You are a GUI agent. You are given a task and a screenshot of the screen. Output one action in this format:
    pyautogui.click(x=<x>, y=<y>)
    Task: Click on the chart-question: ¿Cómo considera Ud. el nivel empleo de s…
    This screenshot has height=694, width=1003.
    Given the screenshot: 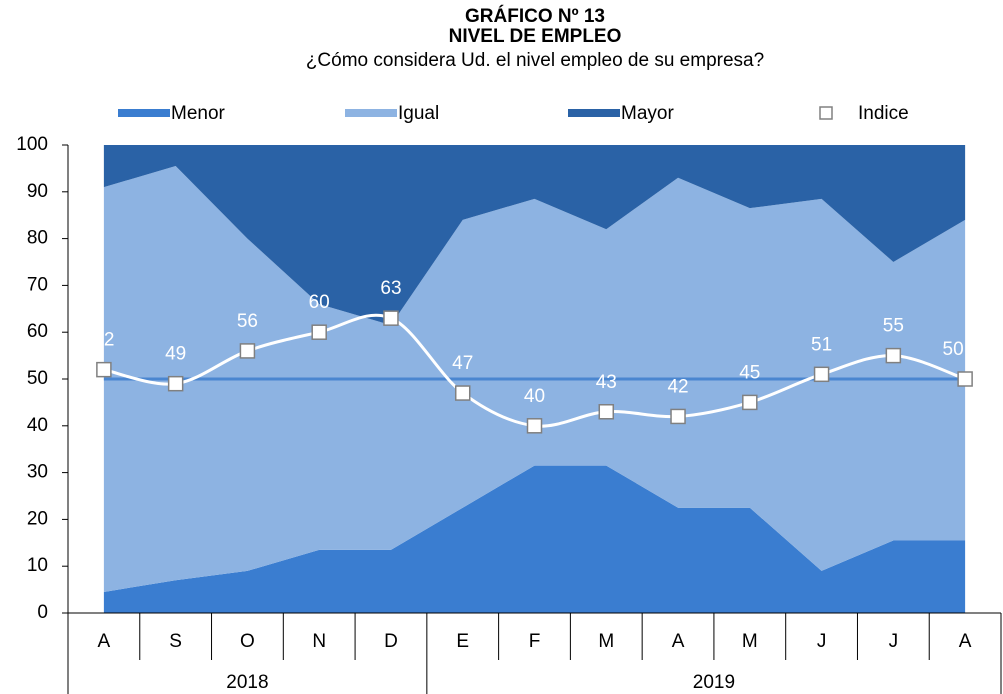 What is the action you would take?
    pyautogui.click(x=535, y=60)
    